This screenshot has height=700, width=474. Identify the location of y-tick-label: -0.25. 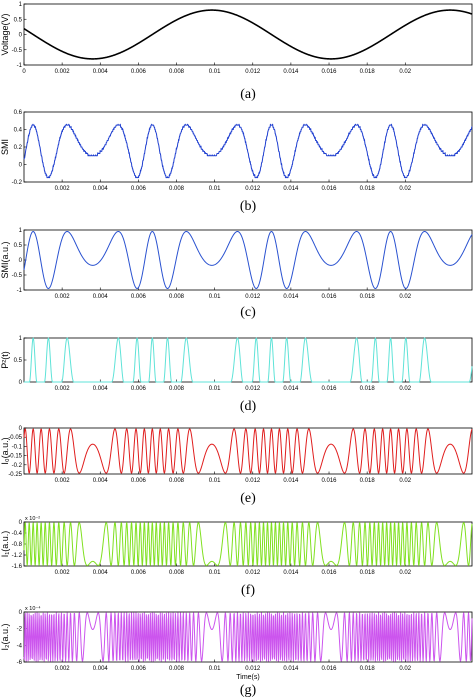
(15, 475).